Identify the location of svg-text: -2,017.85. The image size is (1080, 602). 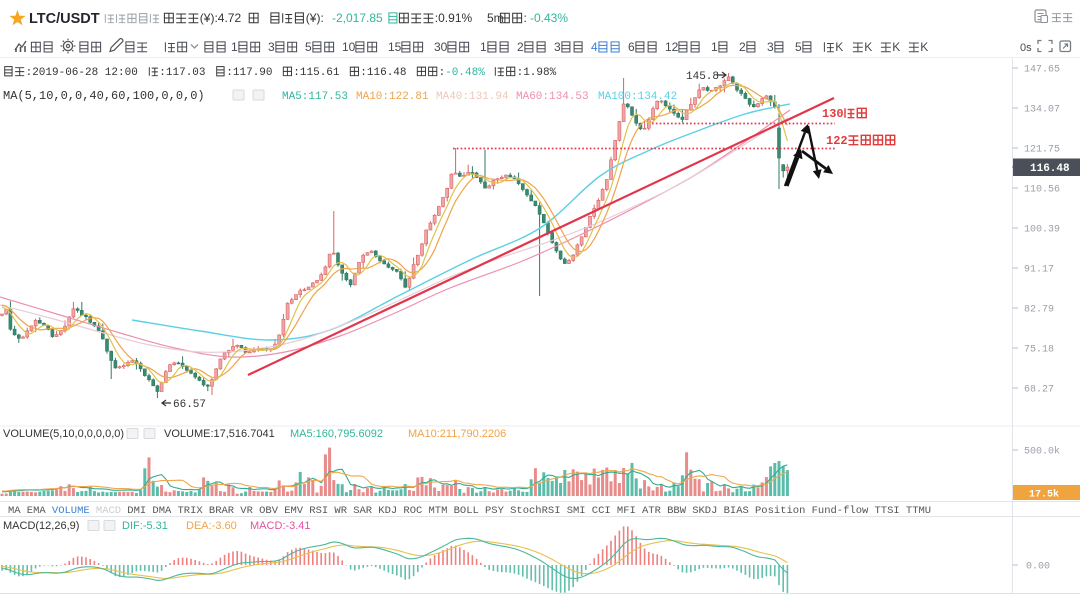
(357, 18).